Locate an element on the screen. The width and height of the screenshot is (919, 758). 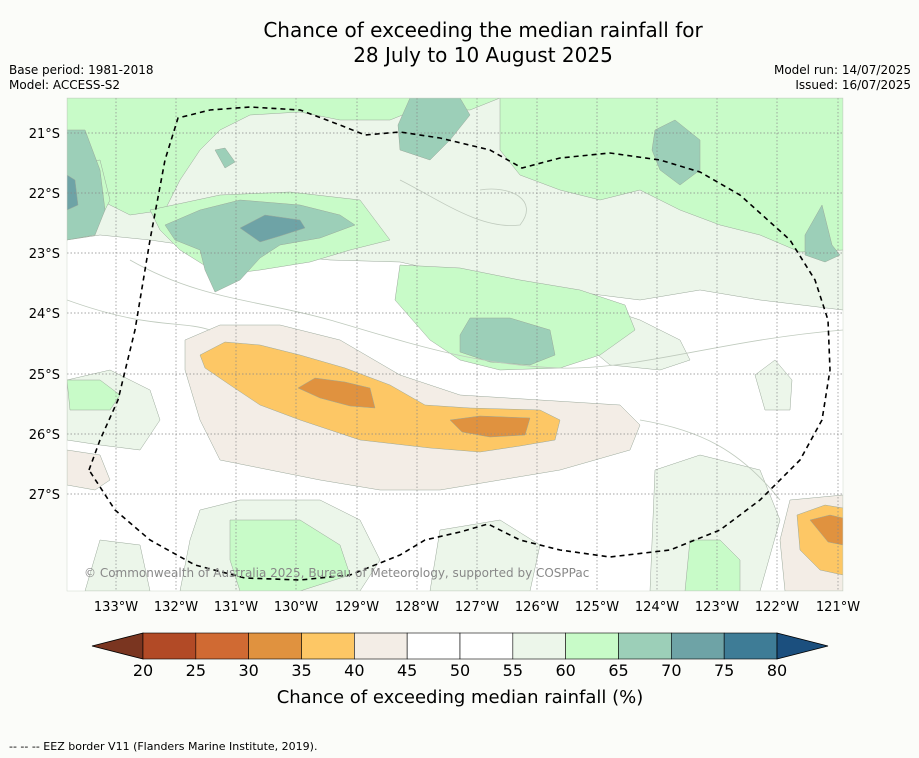
colorbar-tick-label: 50 is located at coordinates (460, 670).